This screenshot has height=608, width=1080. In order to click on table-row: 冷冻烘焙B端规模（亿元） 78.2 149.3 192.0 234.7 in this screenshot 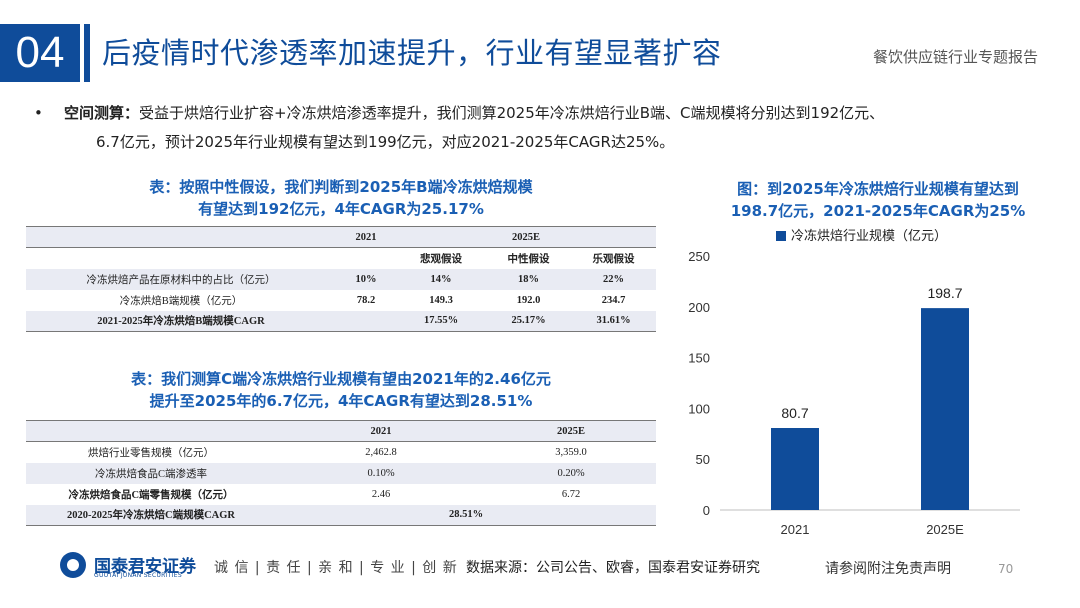, I will do `click(341, 300)`.